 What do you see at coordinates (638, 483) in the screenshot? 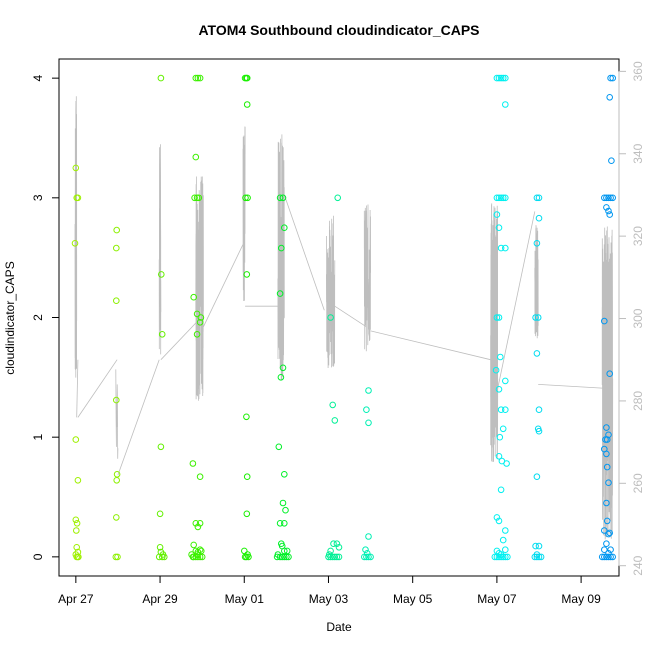
I see `y2-tick-label: 260` at bounding box center [638, 483].